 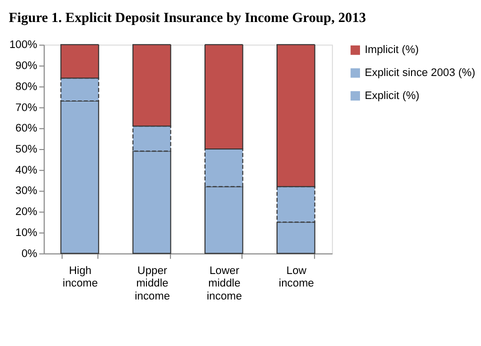 I want to click on y-tick-label: 10%, so click(x=26, y=232).